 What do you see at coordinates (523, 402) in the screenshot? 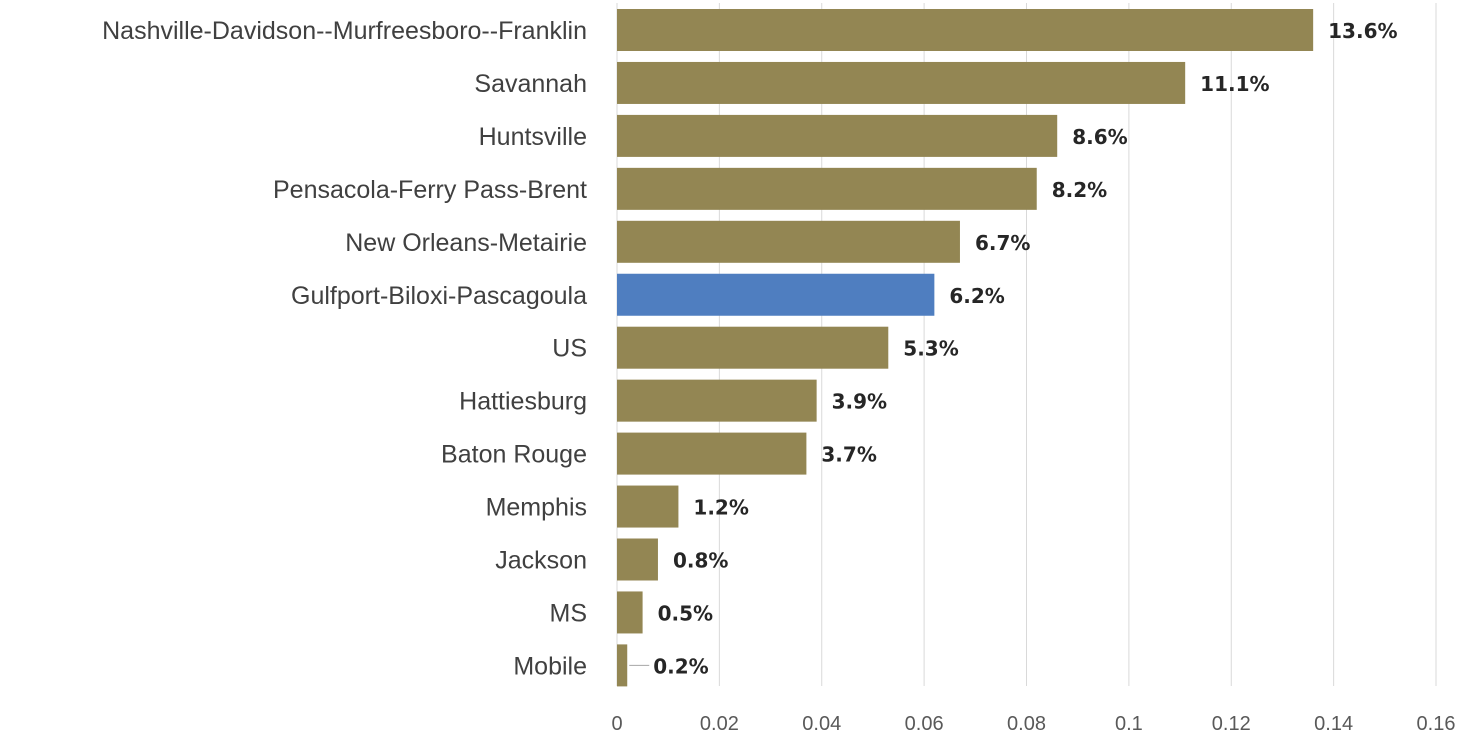
I see `category-label: Hattiesburg` at bounding box center [523, 402].